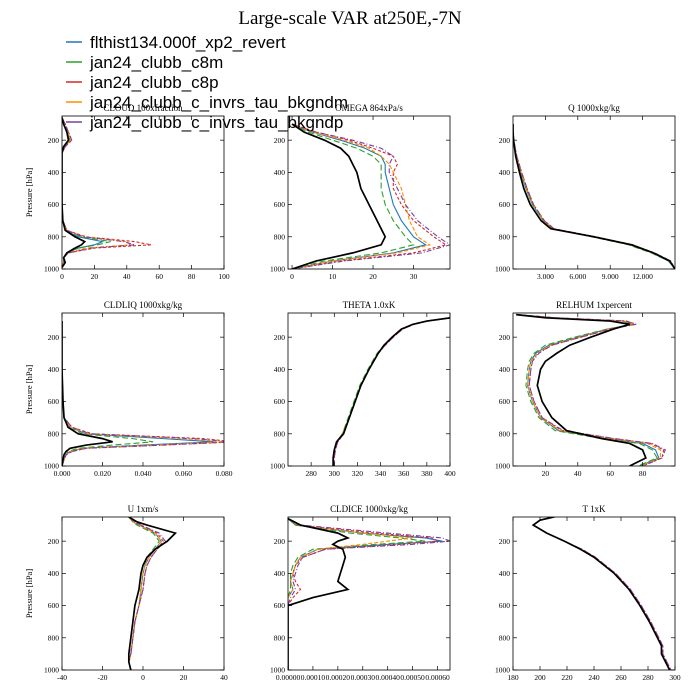 This screenshot has width=700, height=700. I want to click on panel: 200 400 600 800 1000 20 40 60 80 RELHUM 1xpercent, so click(585, 389).